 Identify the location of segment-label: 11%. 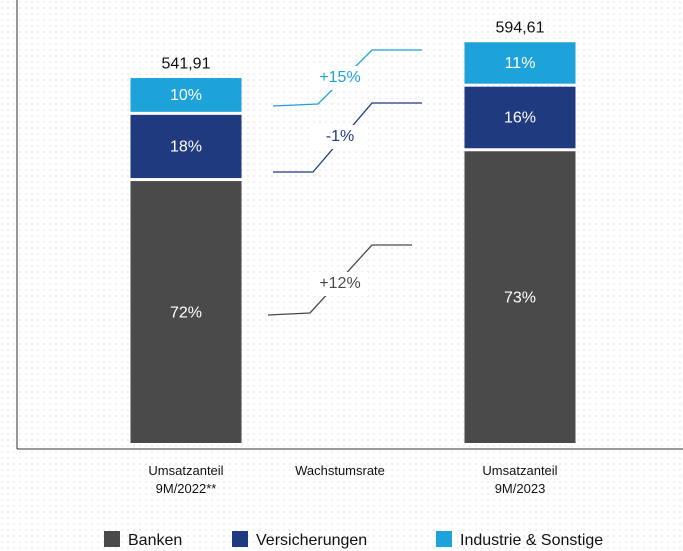
(520, 63).